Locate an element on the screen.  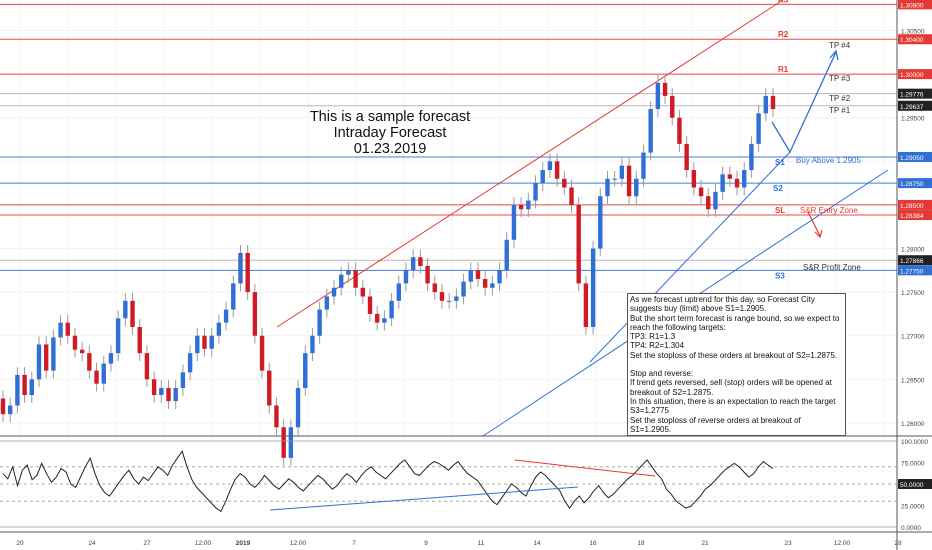
price-tag-label: 1.30000 is located at coordinates (912, 75).